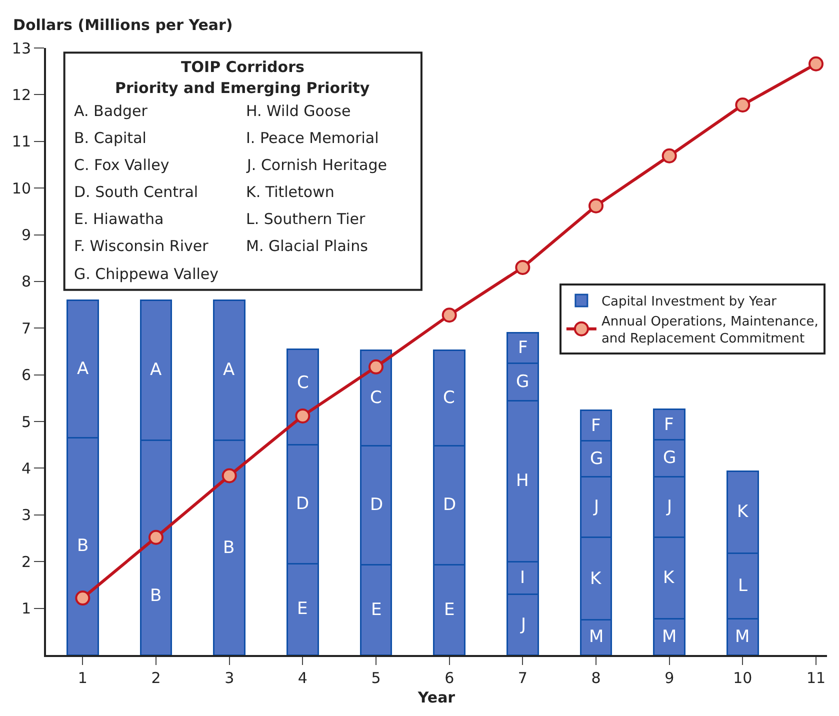  Describe the element at coordinates (21, 188) in the screenshot. I see `y-tick-label: 10` at that location.